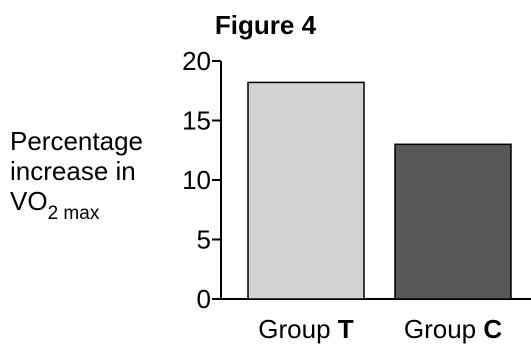 The image size is (531, 344). I want to click on y-tick-label: 20, so click(196, 61).